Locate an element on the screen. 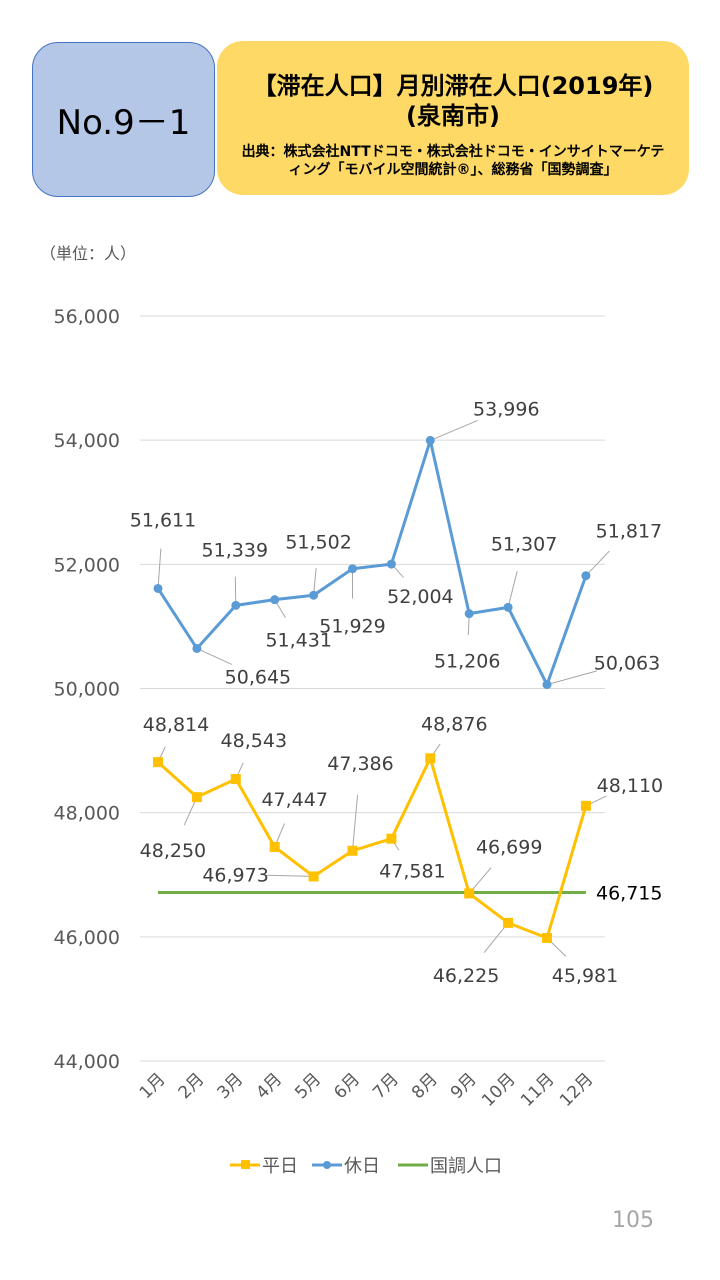  data-label: 46,225 is located at coordinates (466, 976).